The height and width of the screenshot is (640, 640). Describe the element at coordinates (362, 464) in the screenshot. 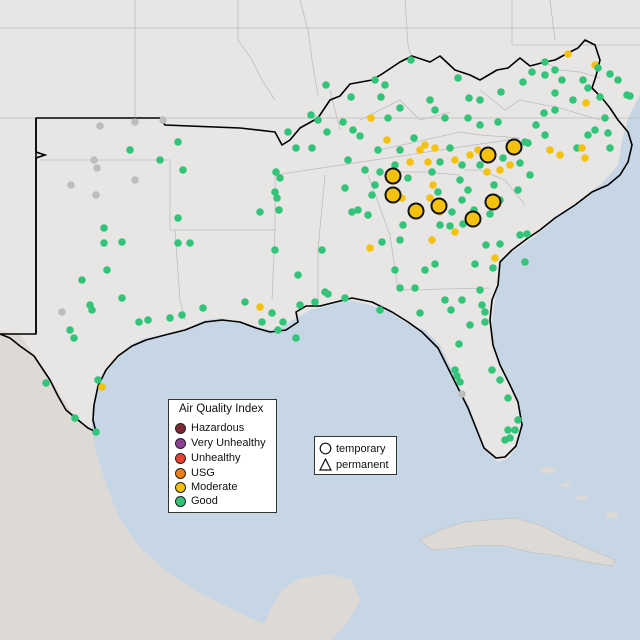

I see `permanent-label: permanent` at that location.